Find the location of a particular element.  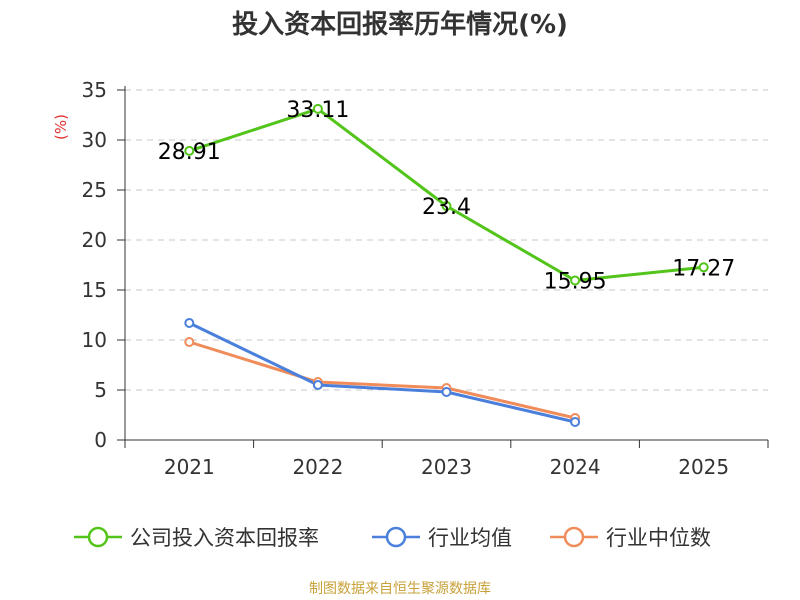

x-tick-label: 2024 is located at coordinates (575, 467).